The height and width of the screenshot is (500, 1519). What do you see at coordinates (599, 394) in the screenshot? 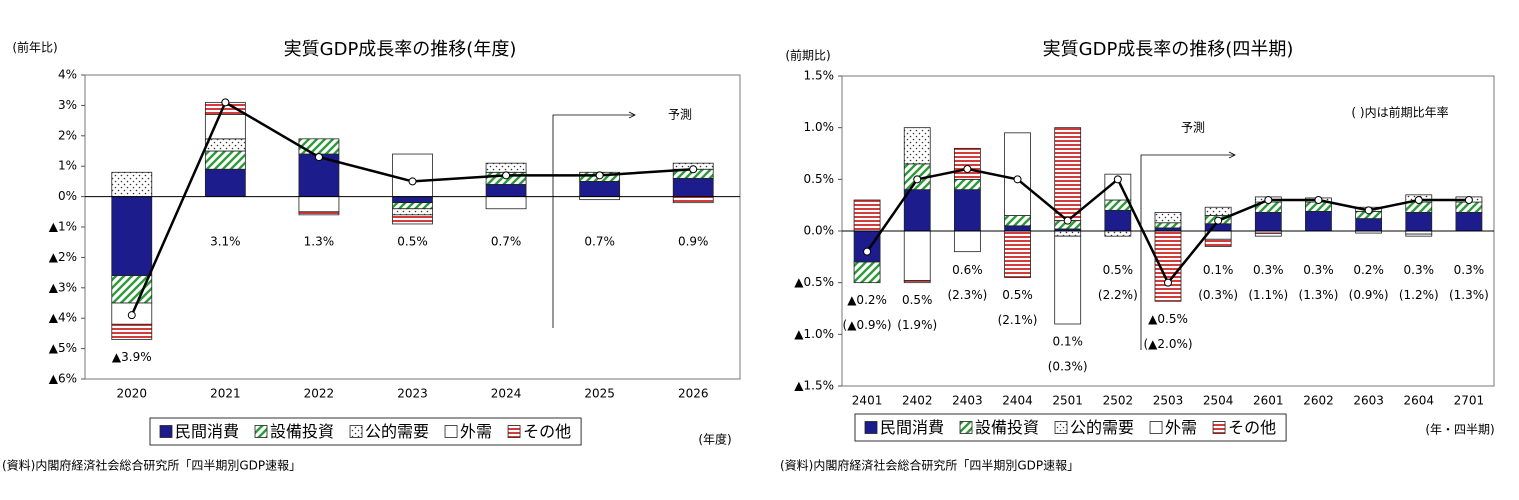
I see `x-tick-label: 2025` at bounding box center [599, 394].